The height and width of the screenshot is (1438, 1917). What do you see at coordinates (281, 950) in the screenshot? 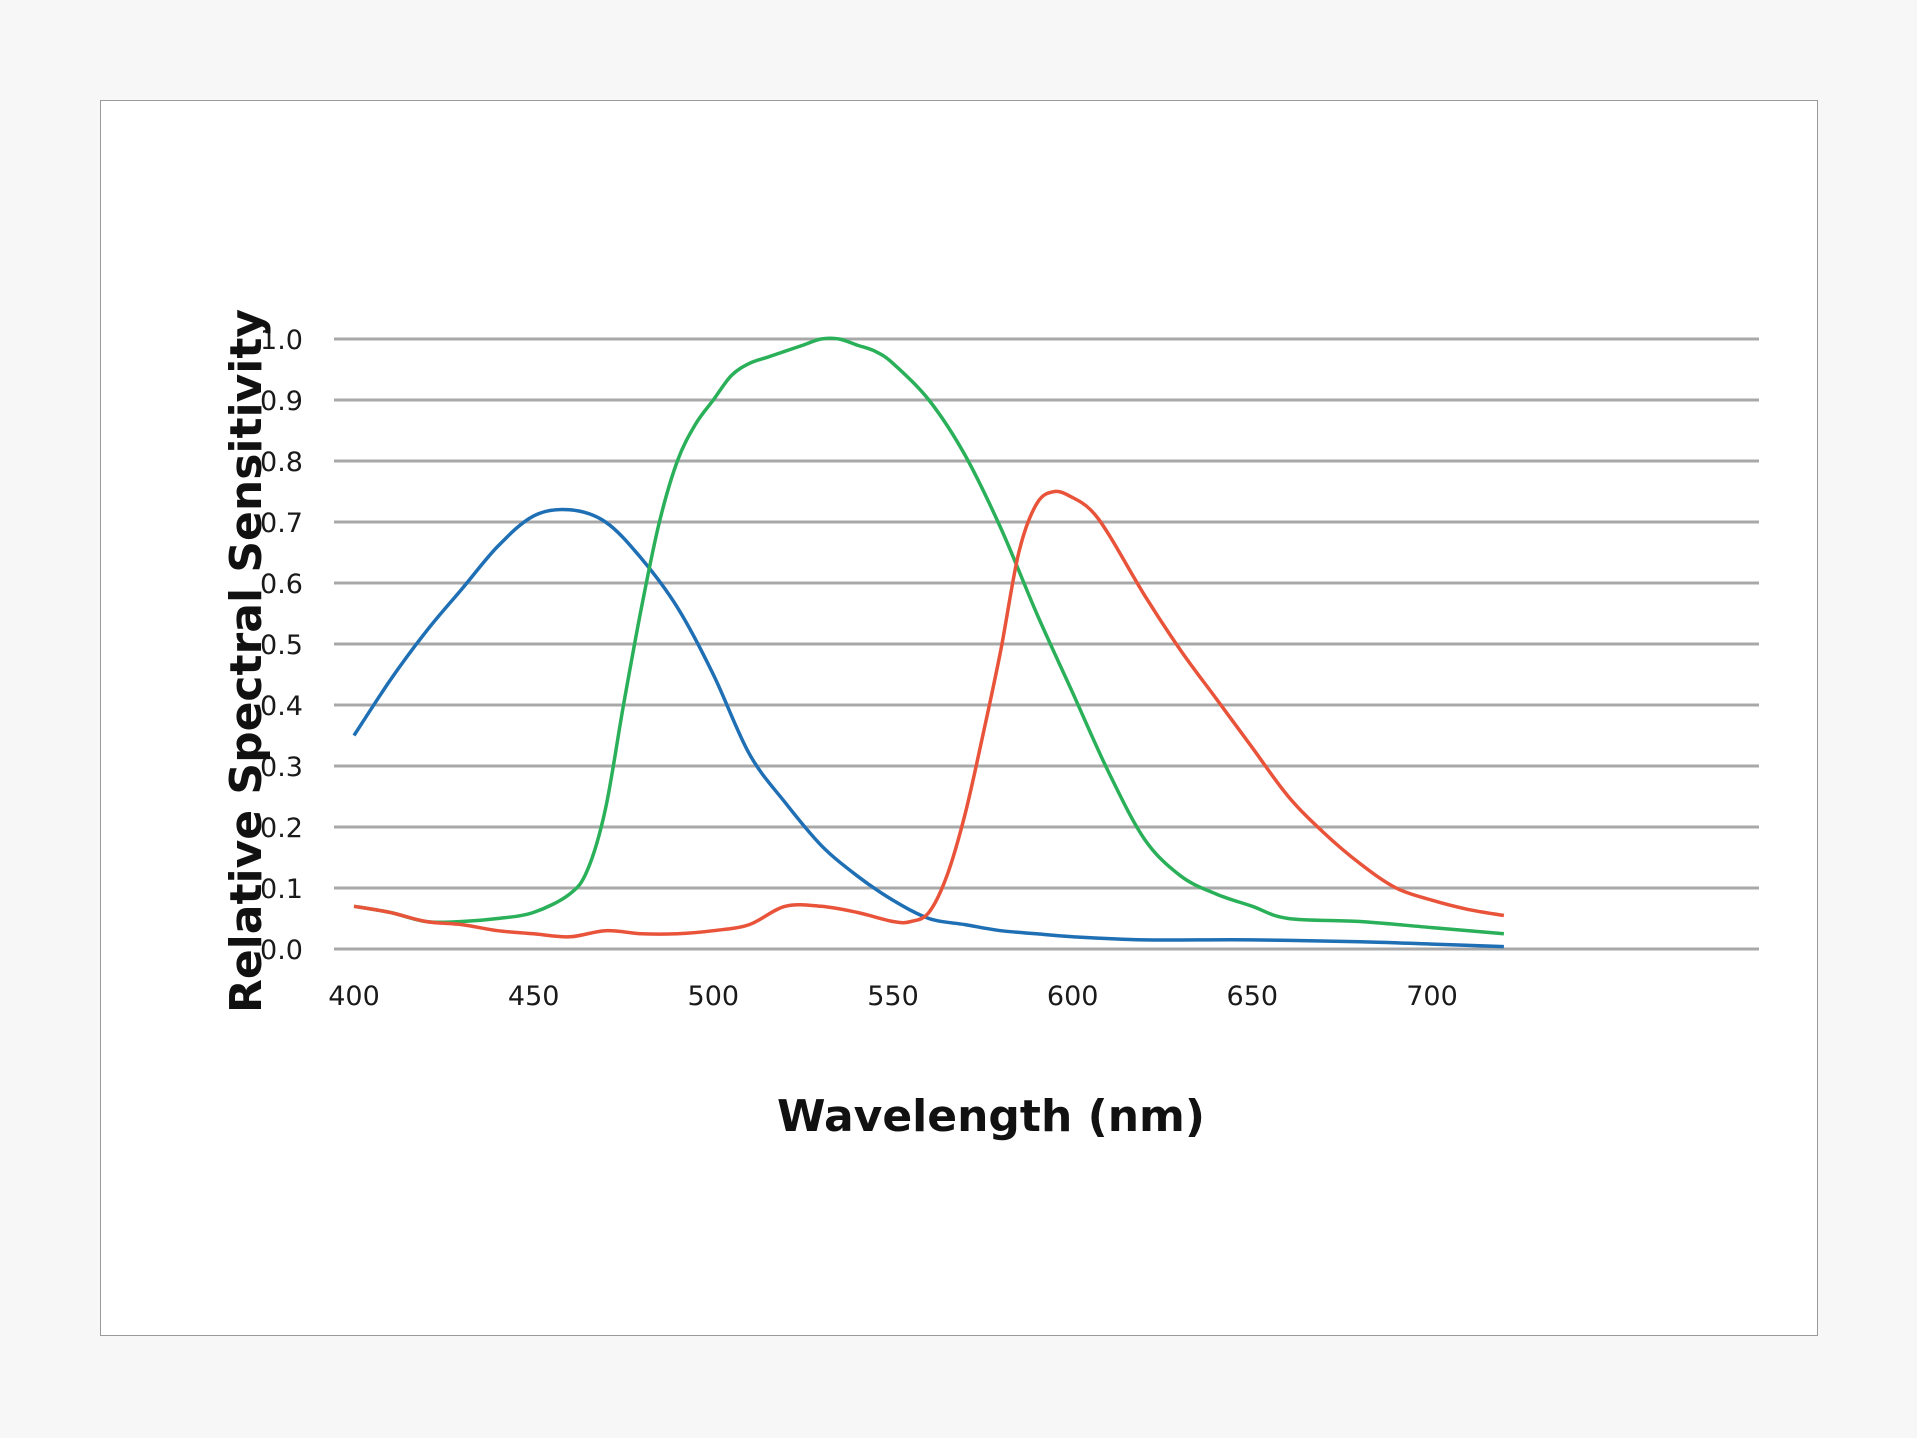
I see `y-tick-label: 0.0` at bounding box center [281, 950].